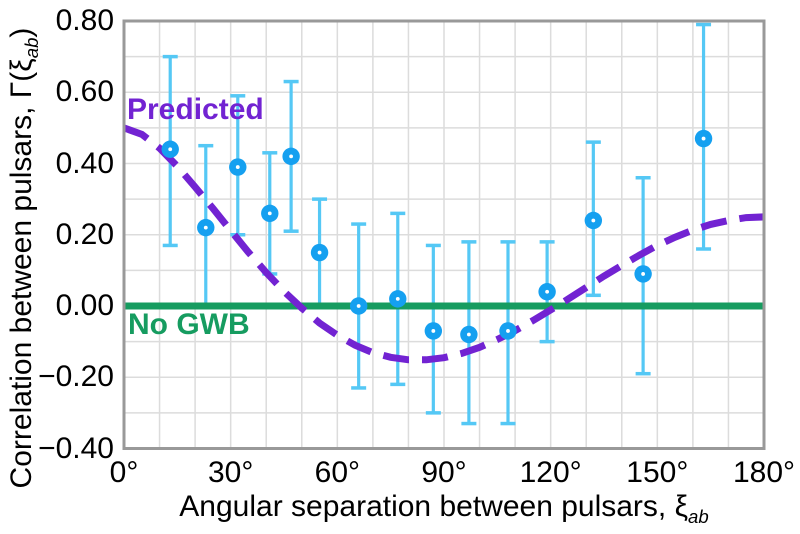 The image size is (800, 534). Describe the element at coordinates (124, 472) in the screenshot. I see `x-tick-label: 0°` at that location.